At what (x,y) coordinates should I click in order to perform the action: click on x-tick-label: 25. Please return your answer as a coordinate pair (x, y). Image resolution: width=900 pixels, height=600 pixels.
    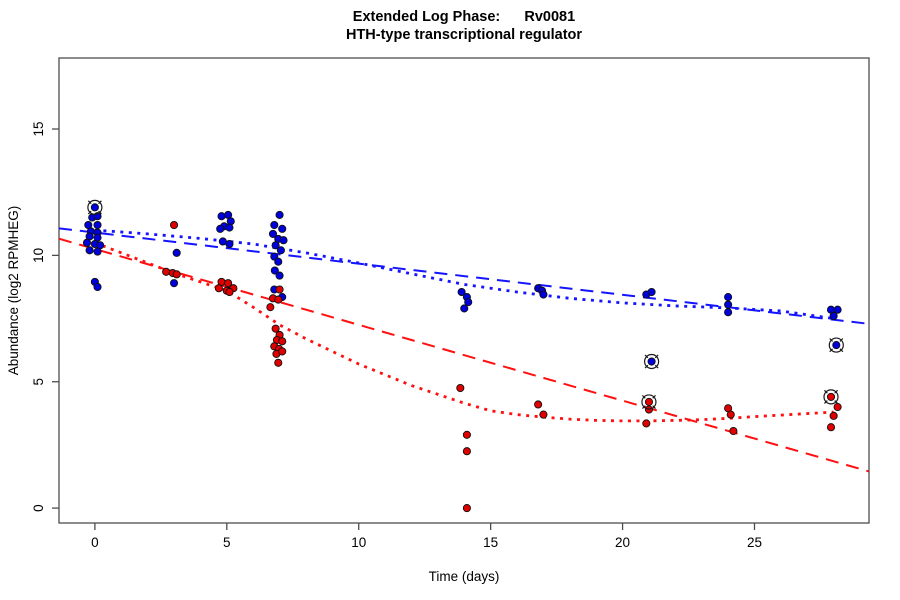
    Looking at the image, I should click on (754, 542).